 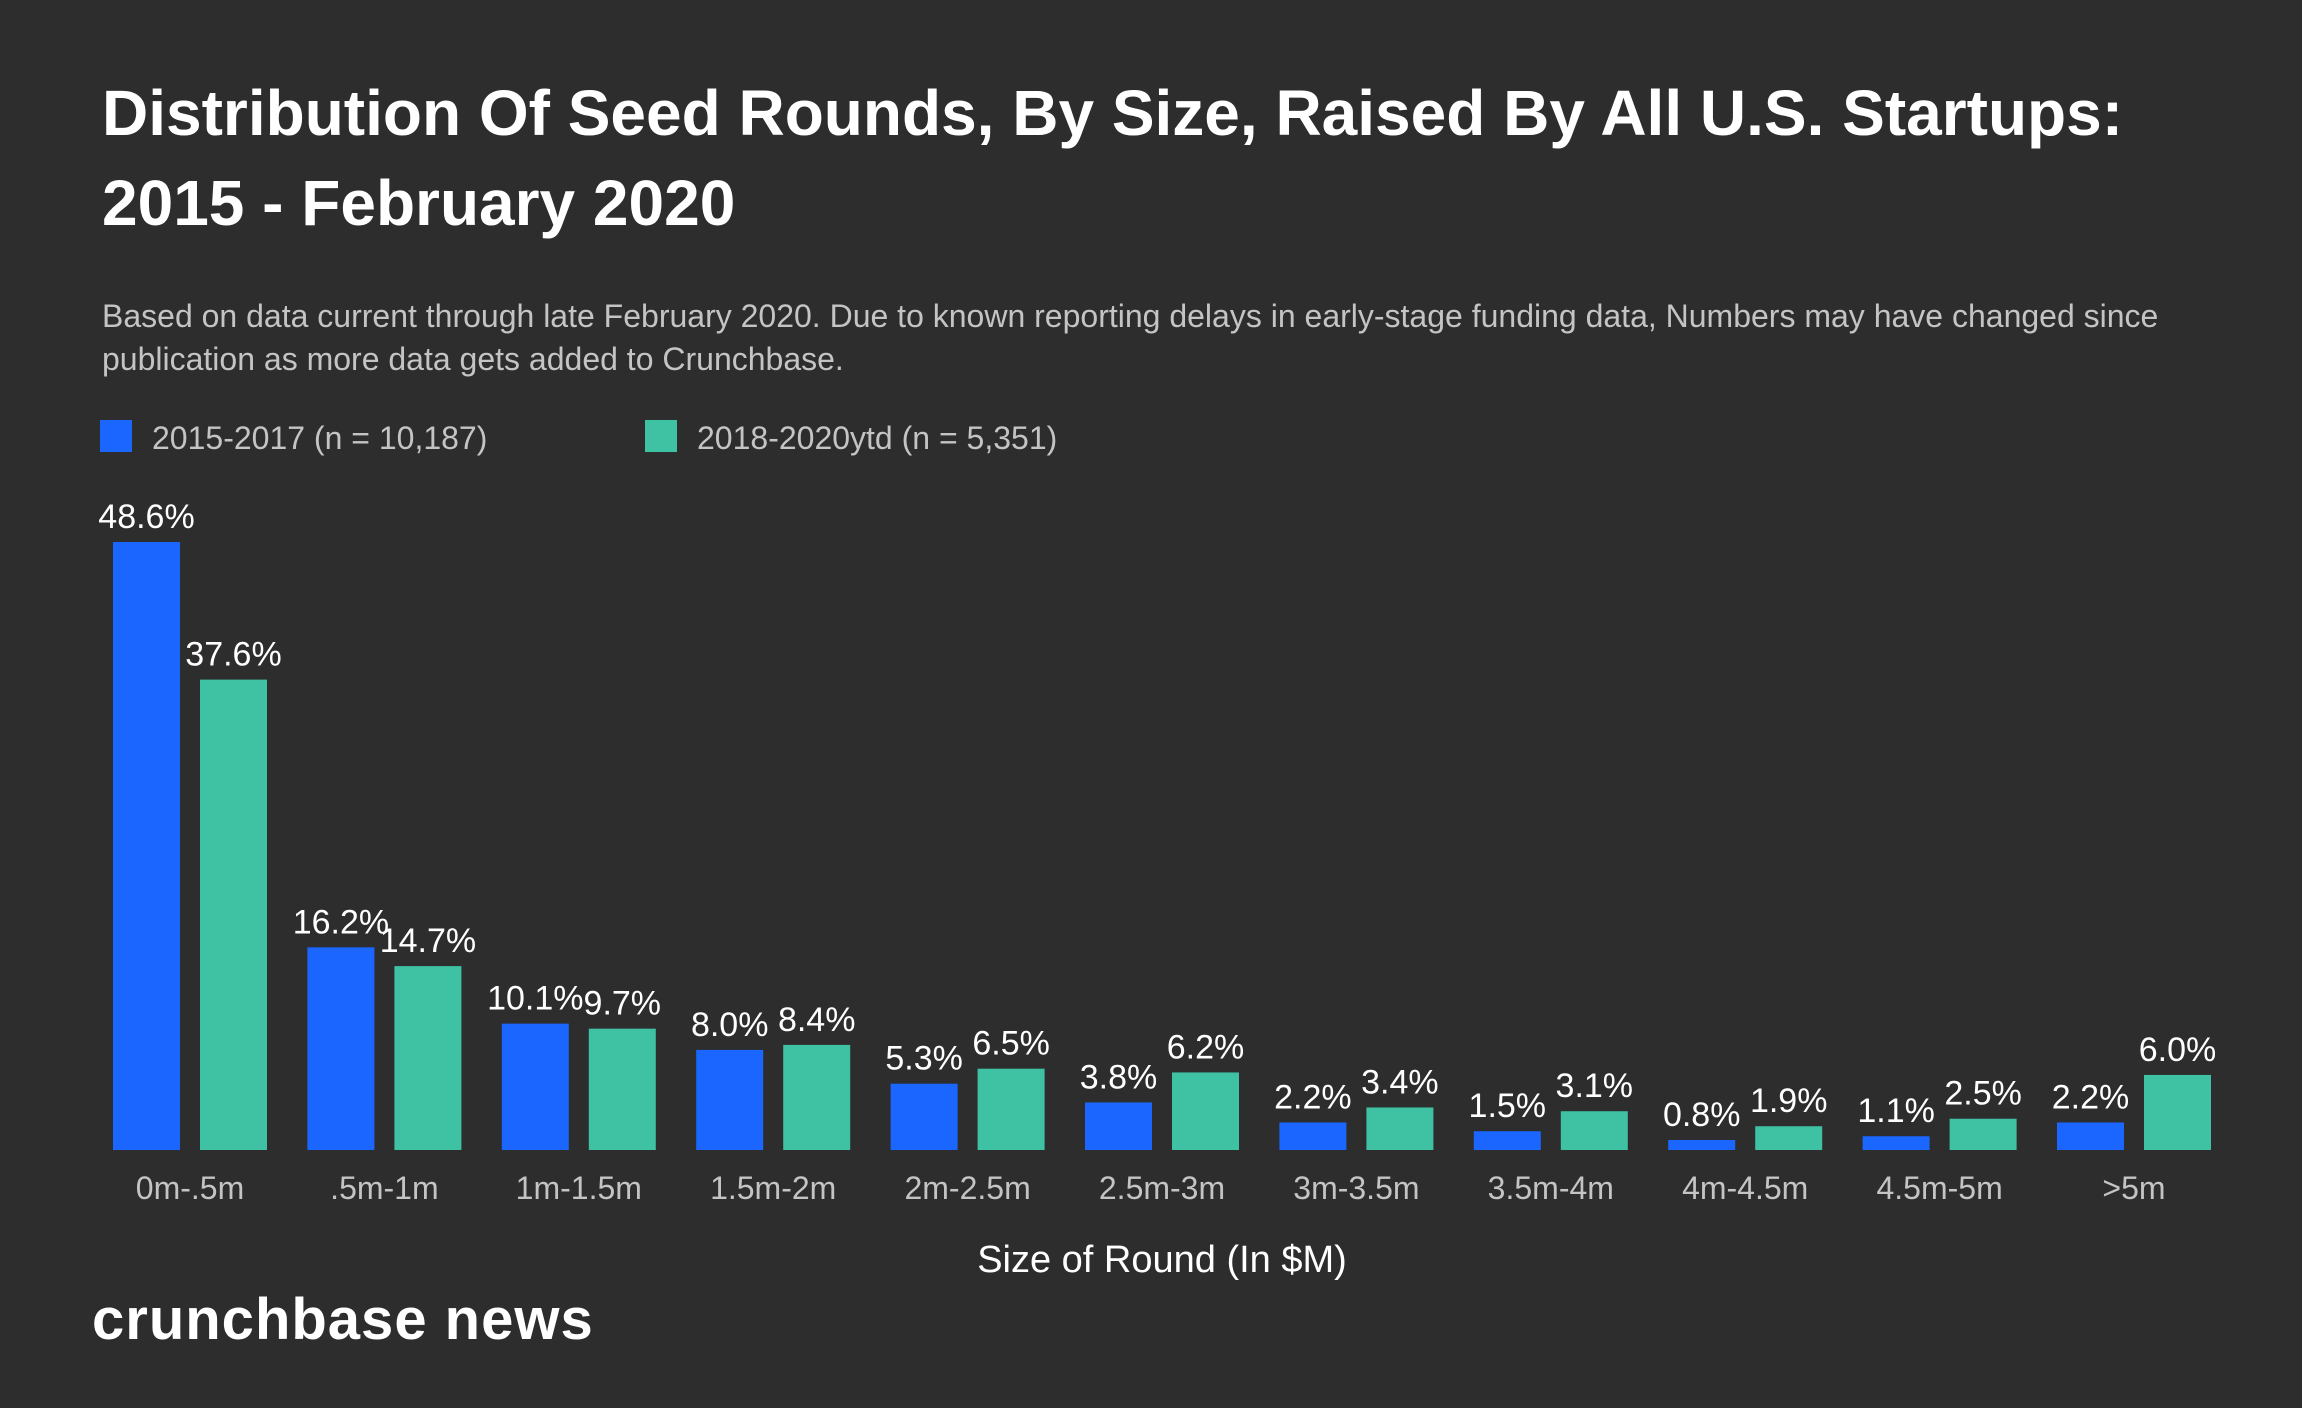 I want to click on bar-2018-2020ytd-5m, so click(x=2177, y=1112).